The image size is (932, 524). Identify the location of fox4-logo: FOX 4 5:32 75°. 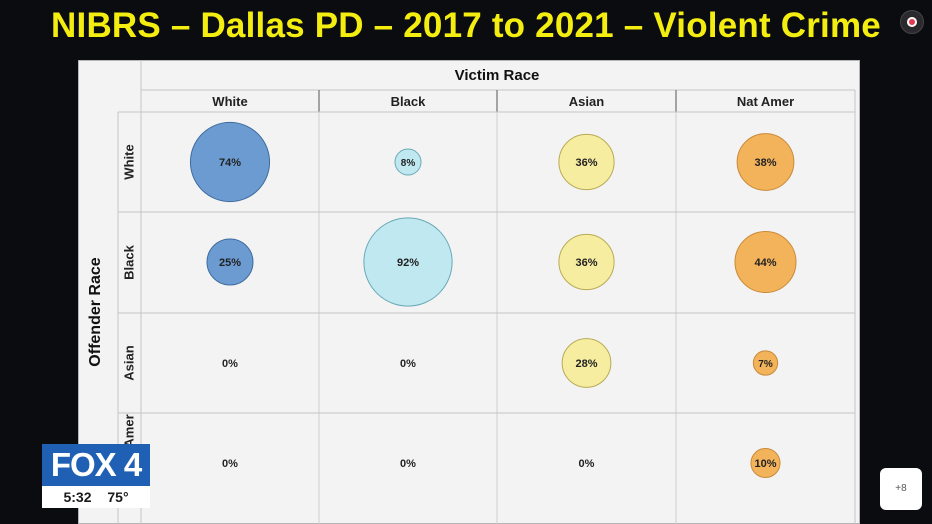
(96, 476).